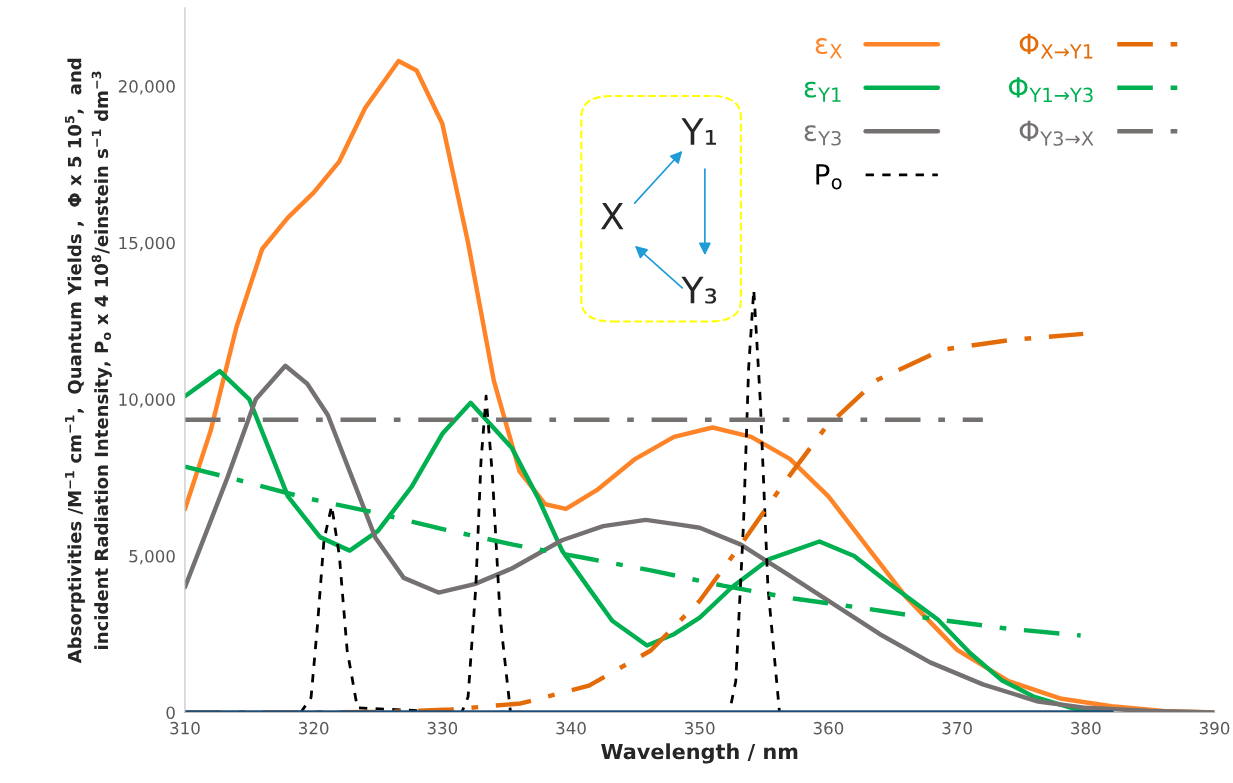 Image resolution: width=1233 pixels, height=783 pixels. Describe the element at coordinates (571, 728) in the screenshot. I see `x-tick-label: 340` at that location.